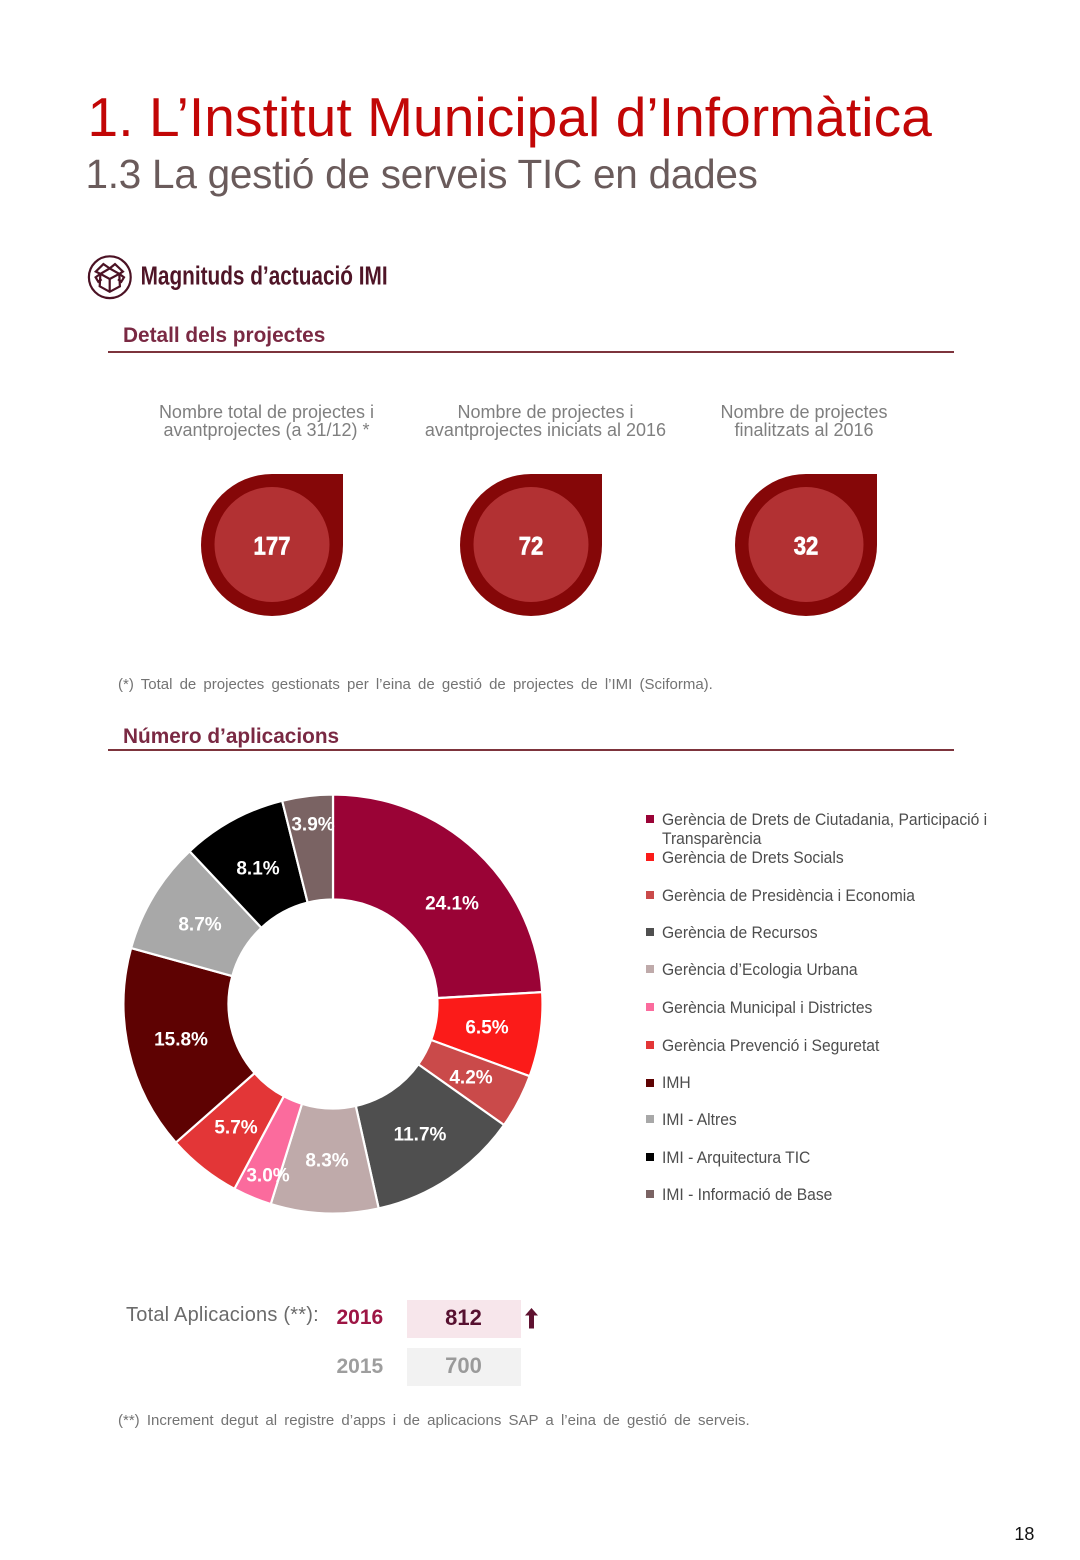 The height and width of the screenshot is (1560, 1080). Describe the element at coordinates (199, 924) in the screenshot. I see `svg-text: 8.7%` at that location.